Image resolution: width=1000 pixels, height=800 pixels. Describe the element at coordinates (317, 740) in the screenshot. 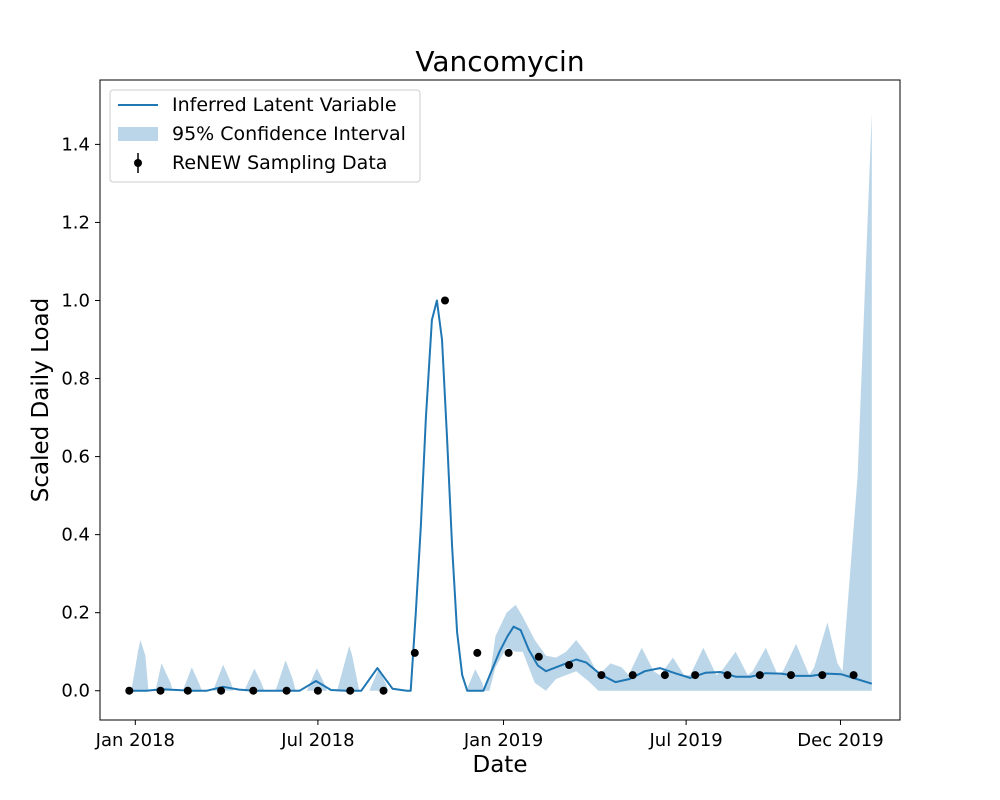

I see `x-tick-label: Jul 2018` at that location.